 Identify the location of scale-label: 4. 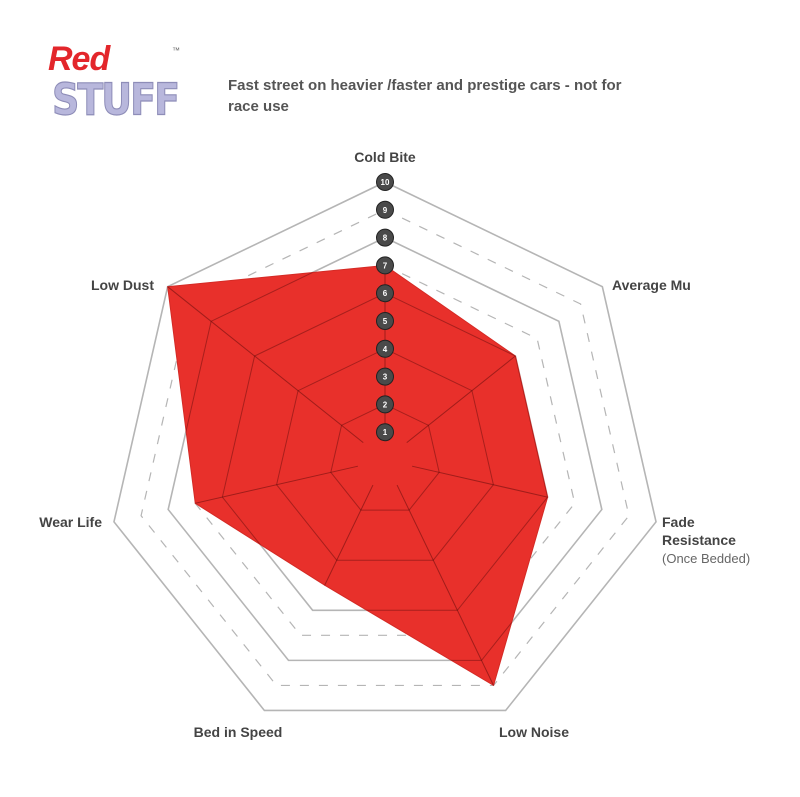
(385, 349).